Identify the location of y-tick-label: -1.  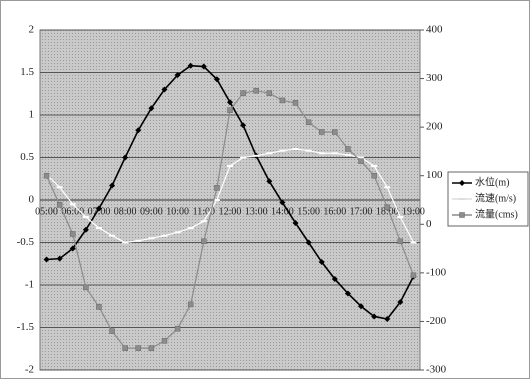
(29, 285).